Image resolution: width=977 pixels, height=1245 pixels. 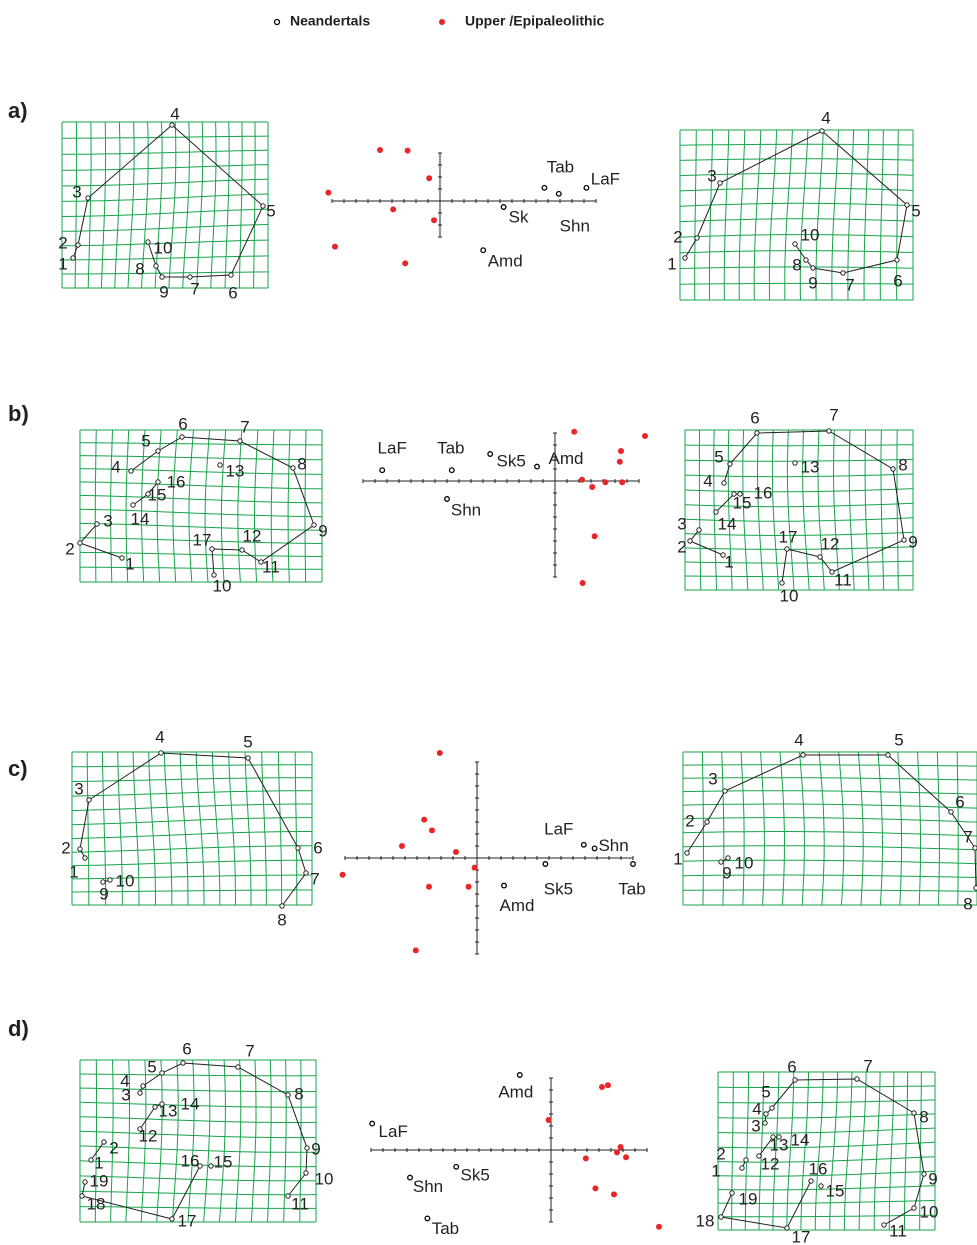 I want to click on landmark-label: 5, so click(x=718, y=456).